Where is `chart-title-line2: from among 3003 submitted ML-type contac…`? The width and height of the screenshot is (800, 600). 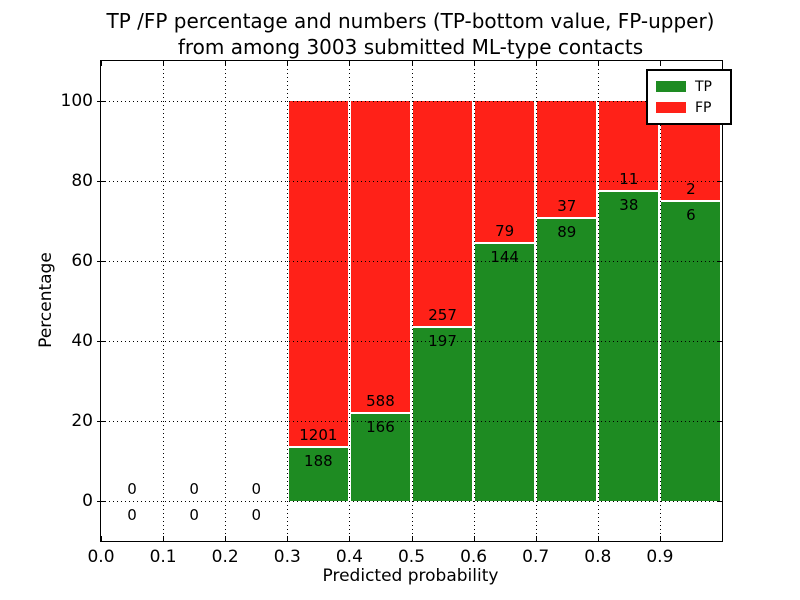 chart-title-line2: from among 3003 submitted ML-type contac… is located at coordinates (410, 47).